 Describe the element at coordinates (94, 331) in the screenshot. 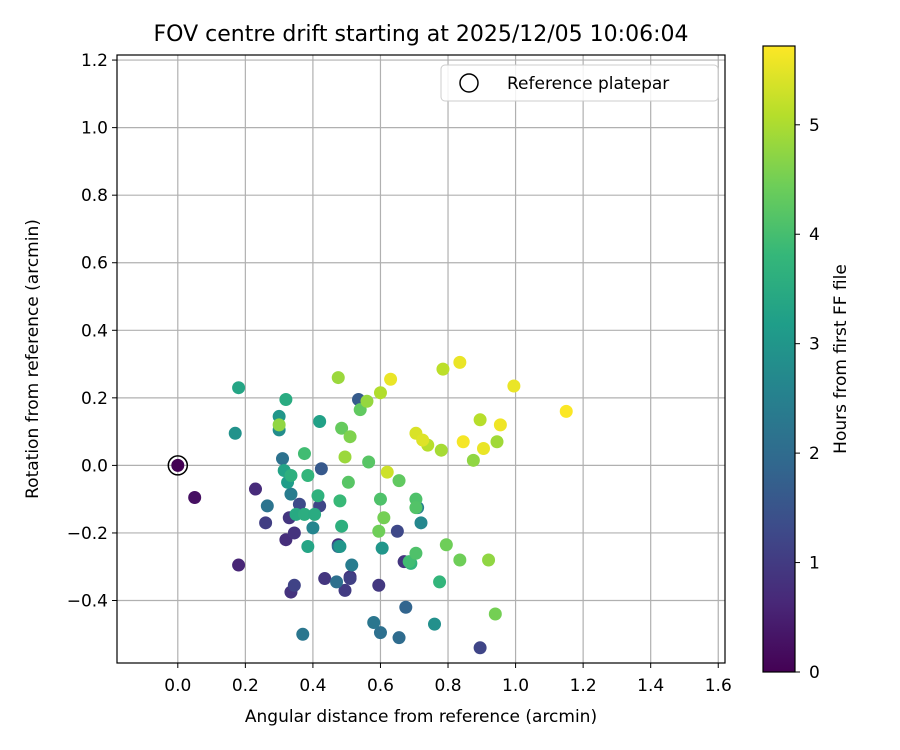

I see `y-tick-label: 0.4` at that location.